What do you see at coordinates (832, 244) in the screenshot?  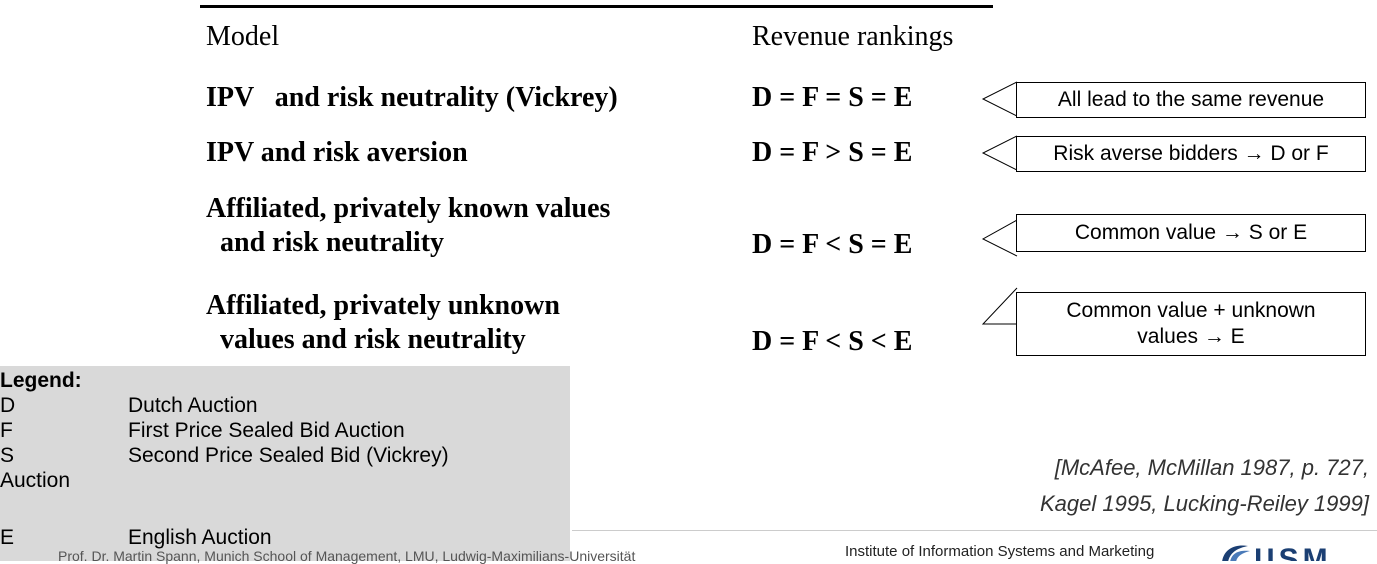 I see `table-row-ranking: D = F < S = E` at bounding box center [832, 244].